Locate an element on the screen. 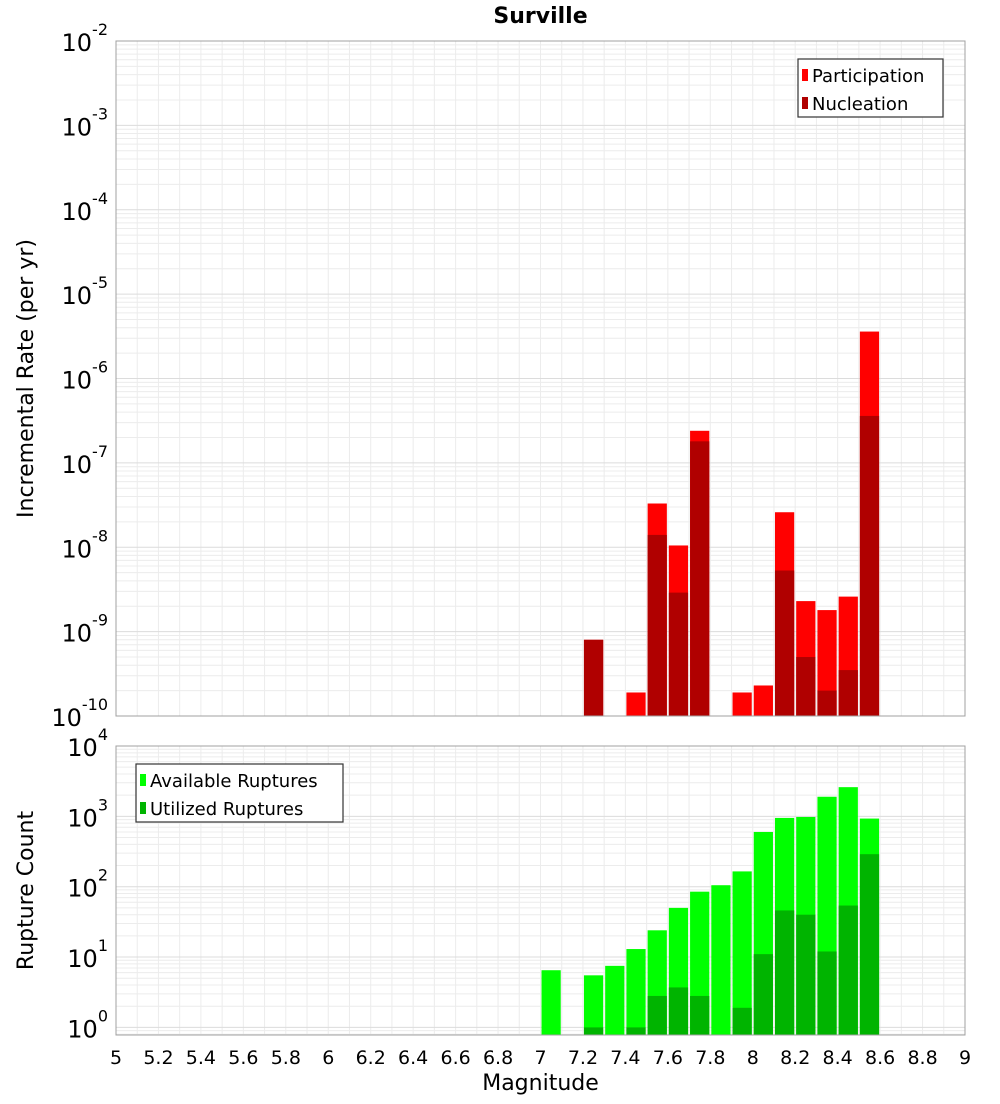  legend-label: Utilized Ruptures is located at coordinates (226, 809).